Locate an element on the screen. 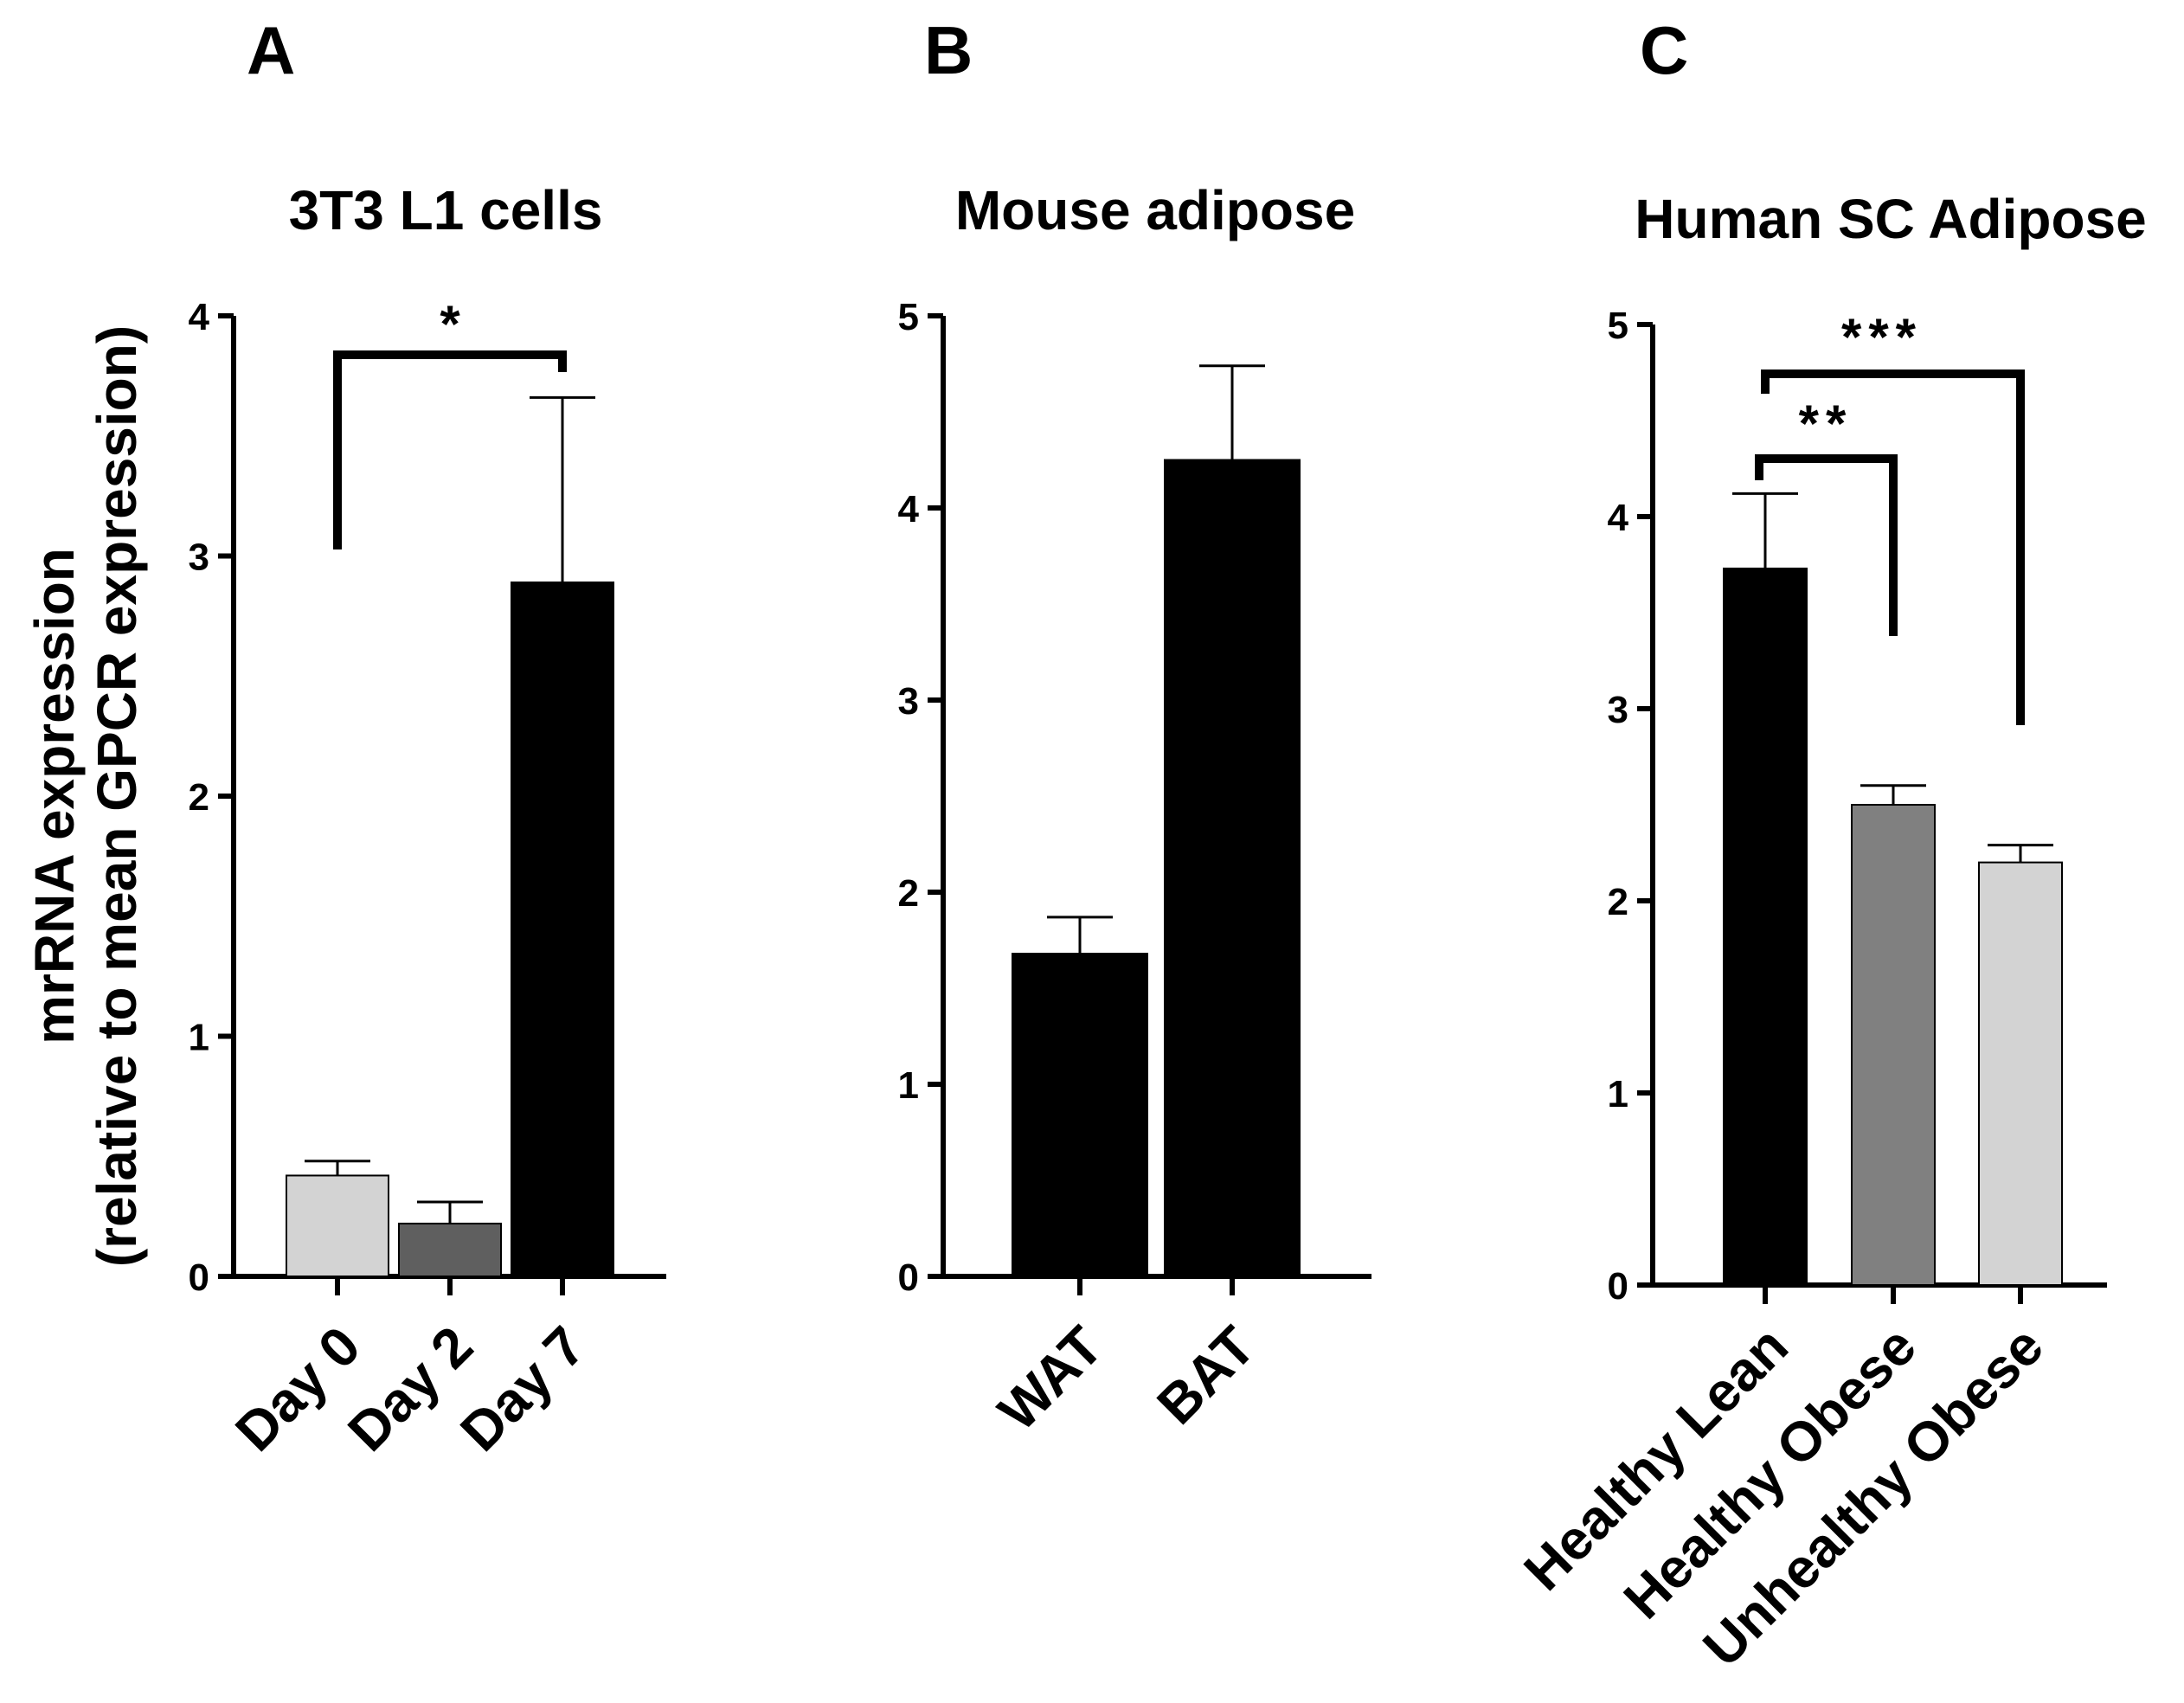  significance-label: *** is located at coordinates (1882, 337).